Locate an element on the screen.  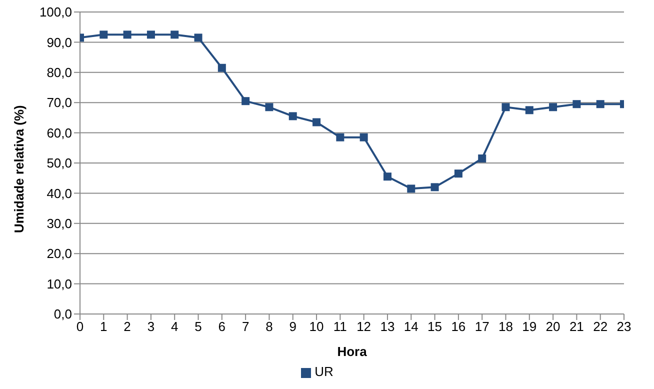
x-tick-label: 2 is located at coordinates (127, 326).